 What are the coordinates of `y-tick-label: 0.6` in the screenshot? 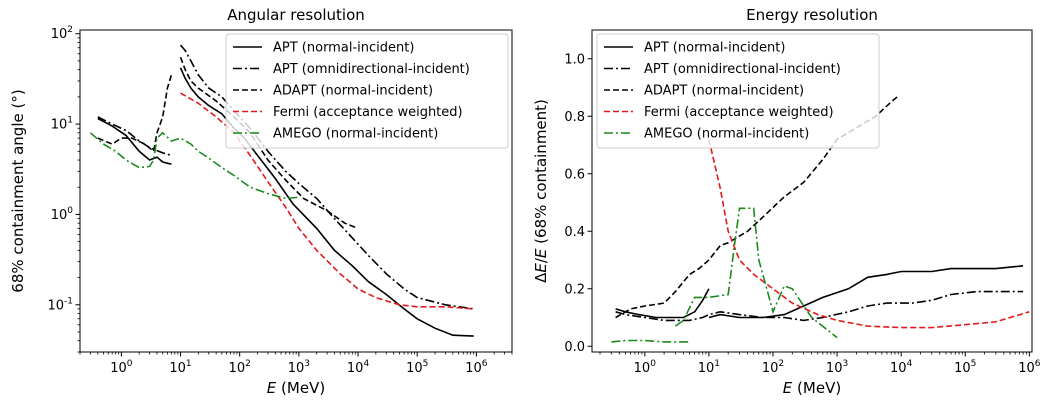 It's located at (574, 174).